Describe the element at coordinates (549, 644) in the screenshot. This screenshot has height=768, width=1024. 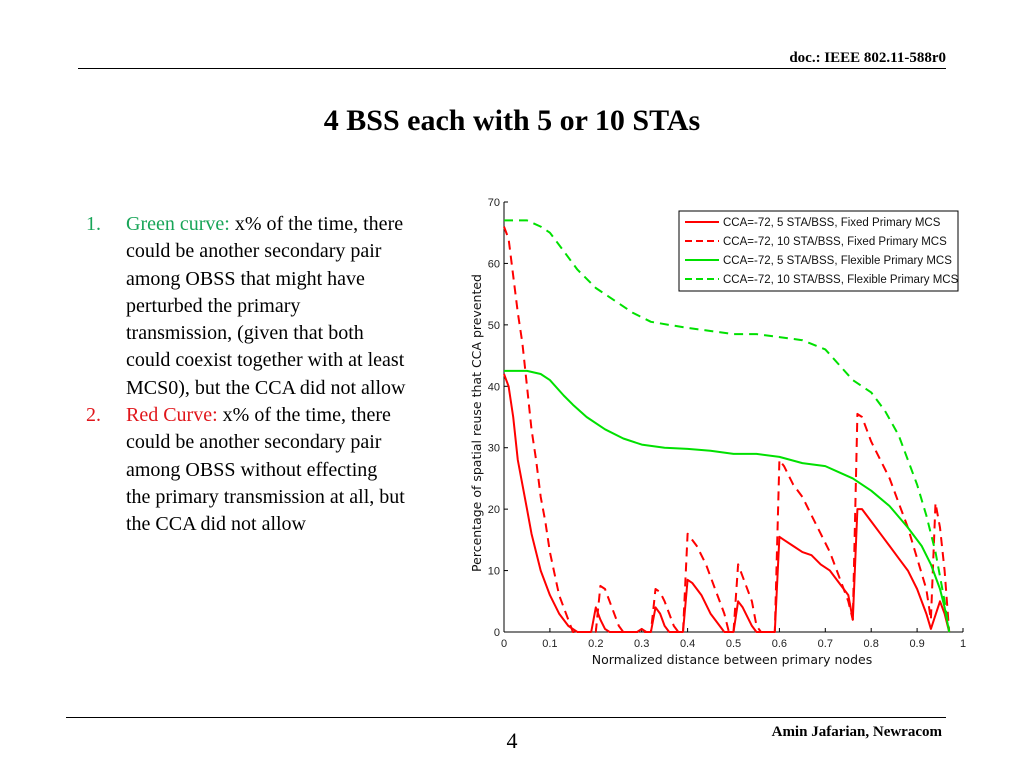
I see `x-tick-label: 0.1` at that location.